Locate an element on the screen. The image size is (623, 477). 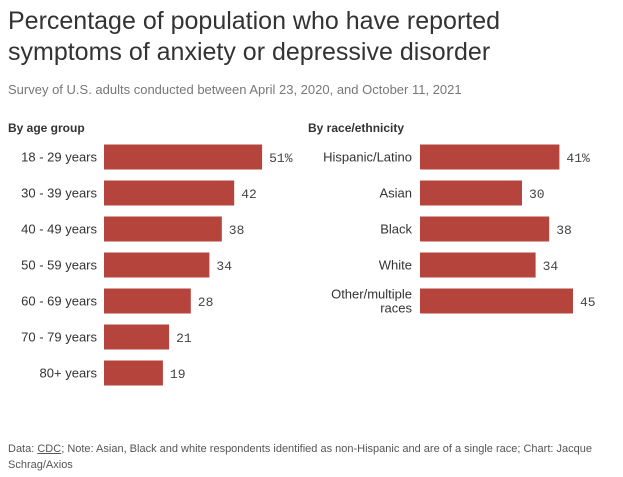
source-link: CDC is located at coordinates (49, 449).